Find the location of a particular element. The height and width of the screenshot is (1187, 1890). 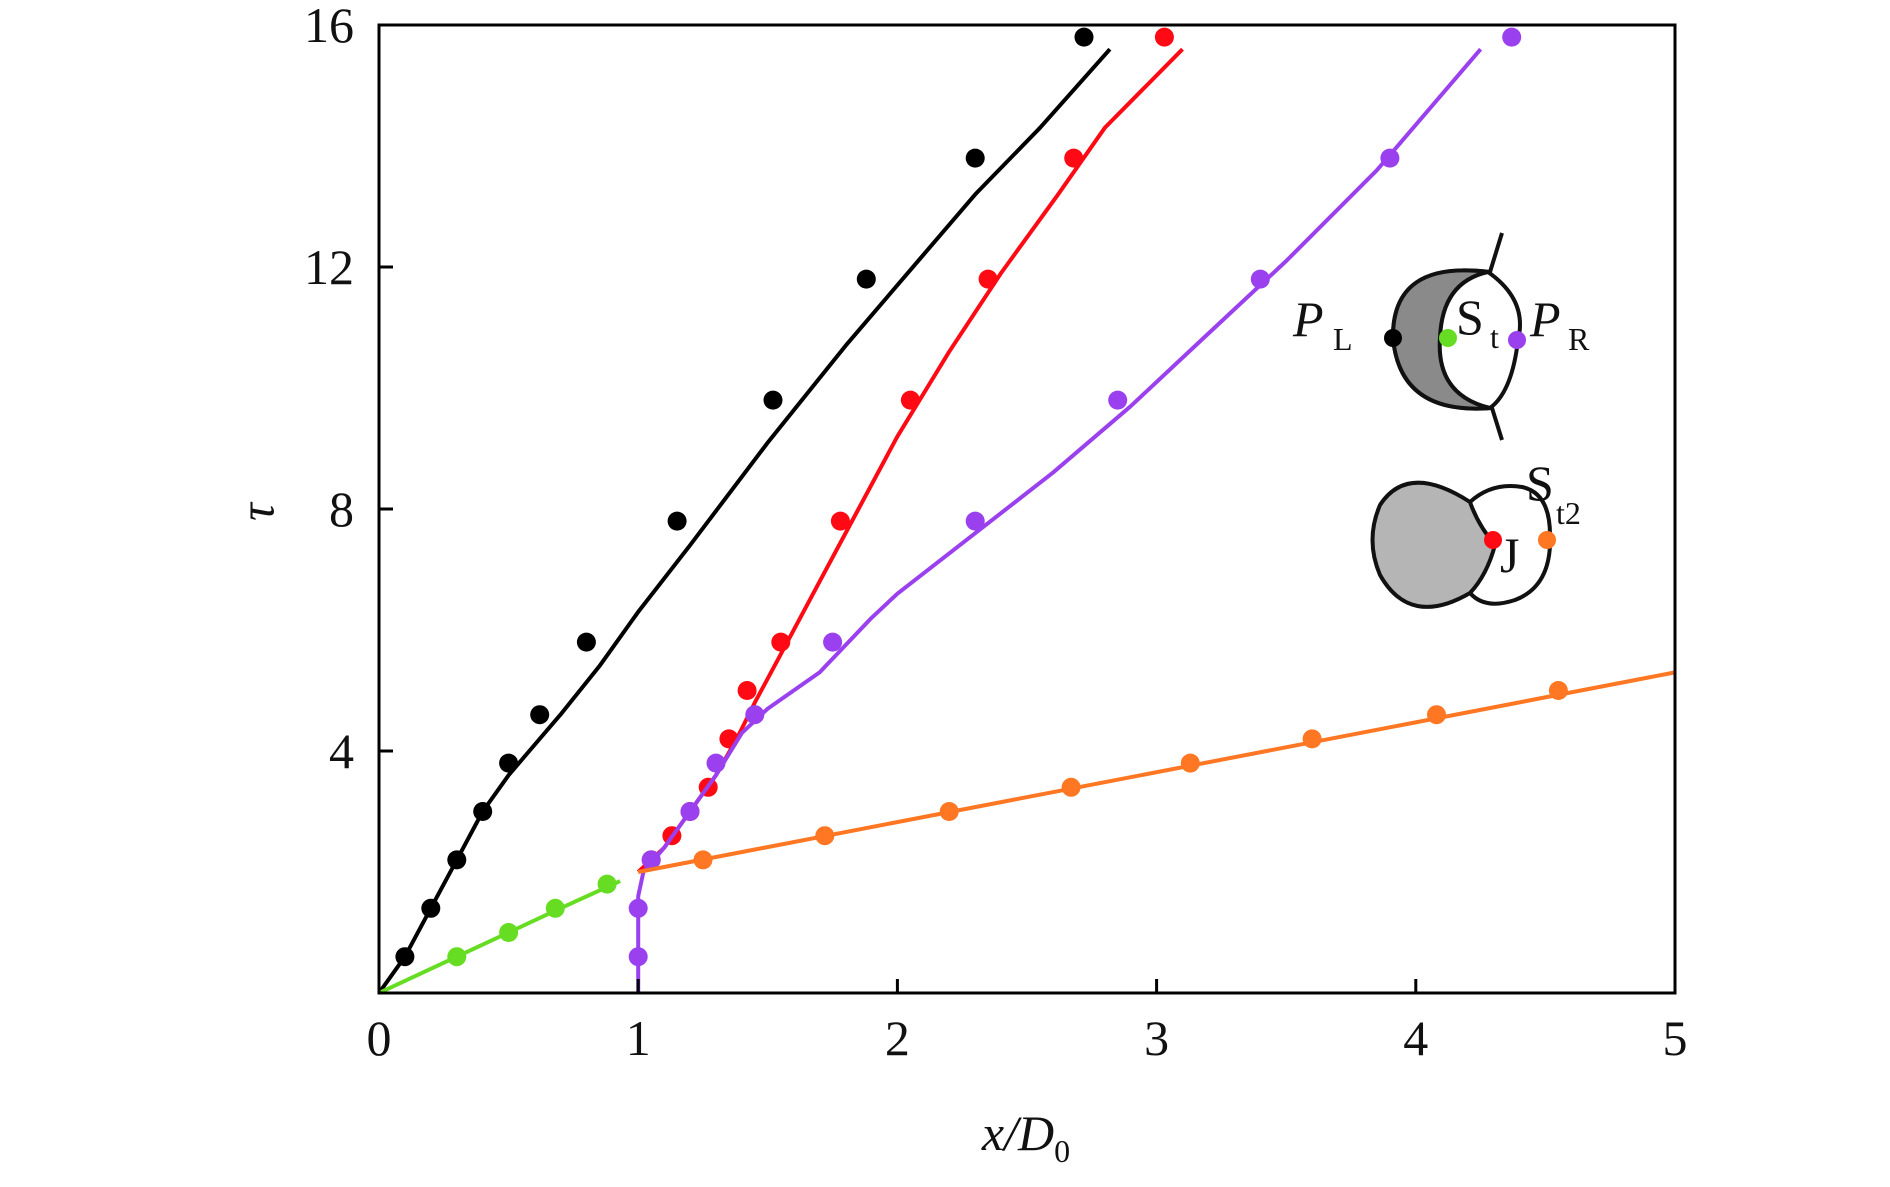

series-st is located at coordinates (499, 934).